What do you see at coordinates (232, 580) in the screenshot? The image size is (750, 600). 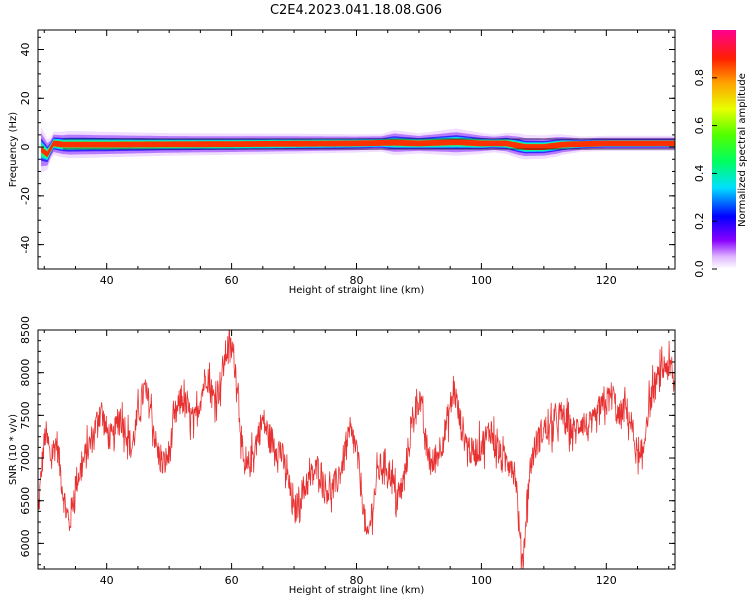 I see `snr-x-tick-label: 60` at bounding box center [232, 580].